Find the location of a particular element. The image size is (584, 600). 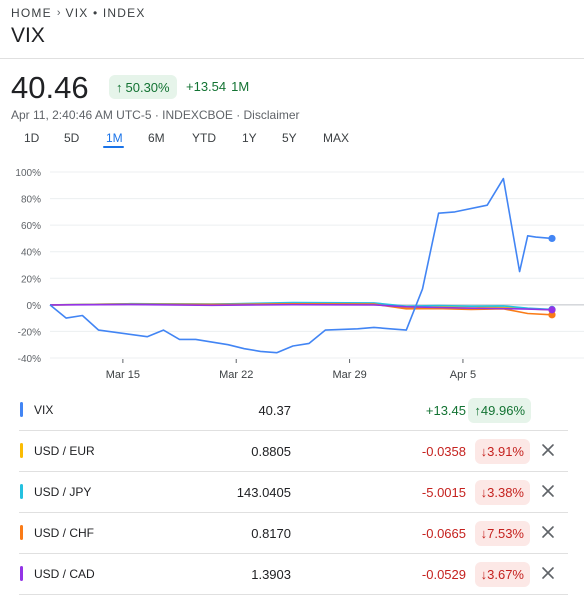

comparison-percent-badge: ↑ 49.96% is located at coordinates (499, 410).